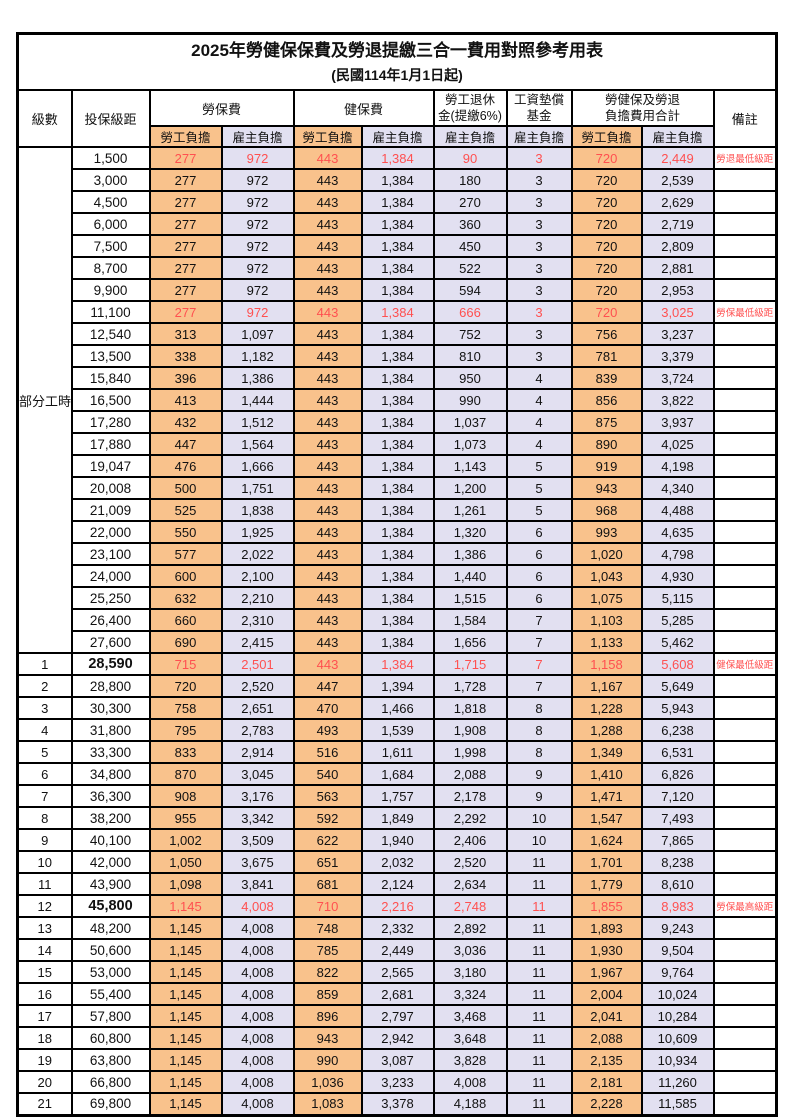 This screenshot has width=791, height=1120. Describe the element at coordinates (539, 796) in the screenshot. I see `cell-value: 9` at that location.